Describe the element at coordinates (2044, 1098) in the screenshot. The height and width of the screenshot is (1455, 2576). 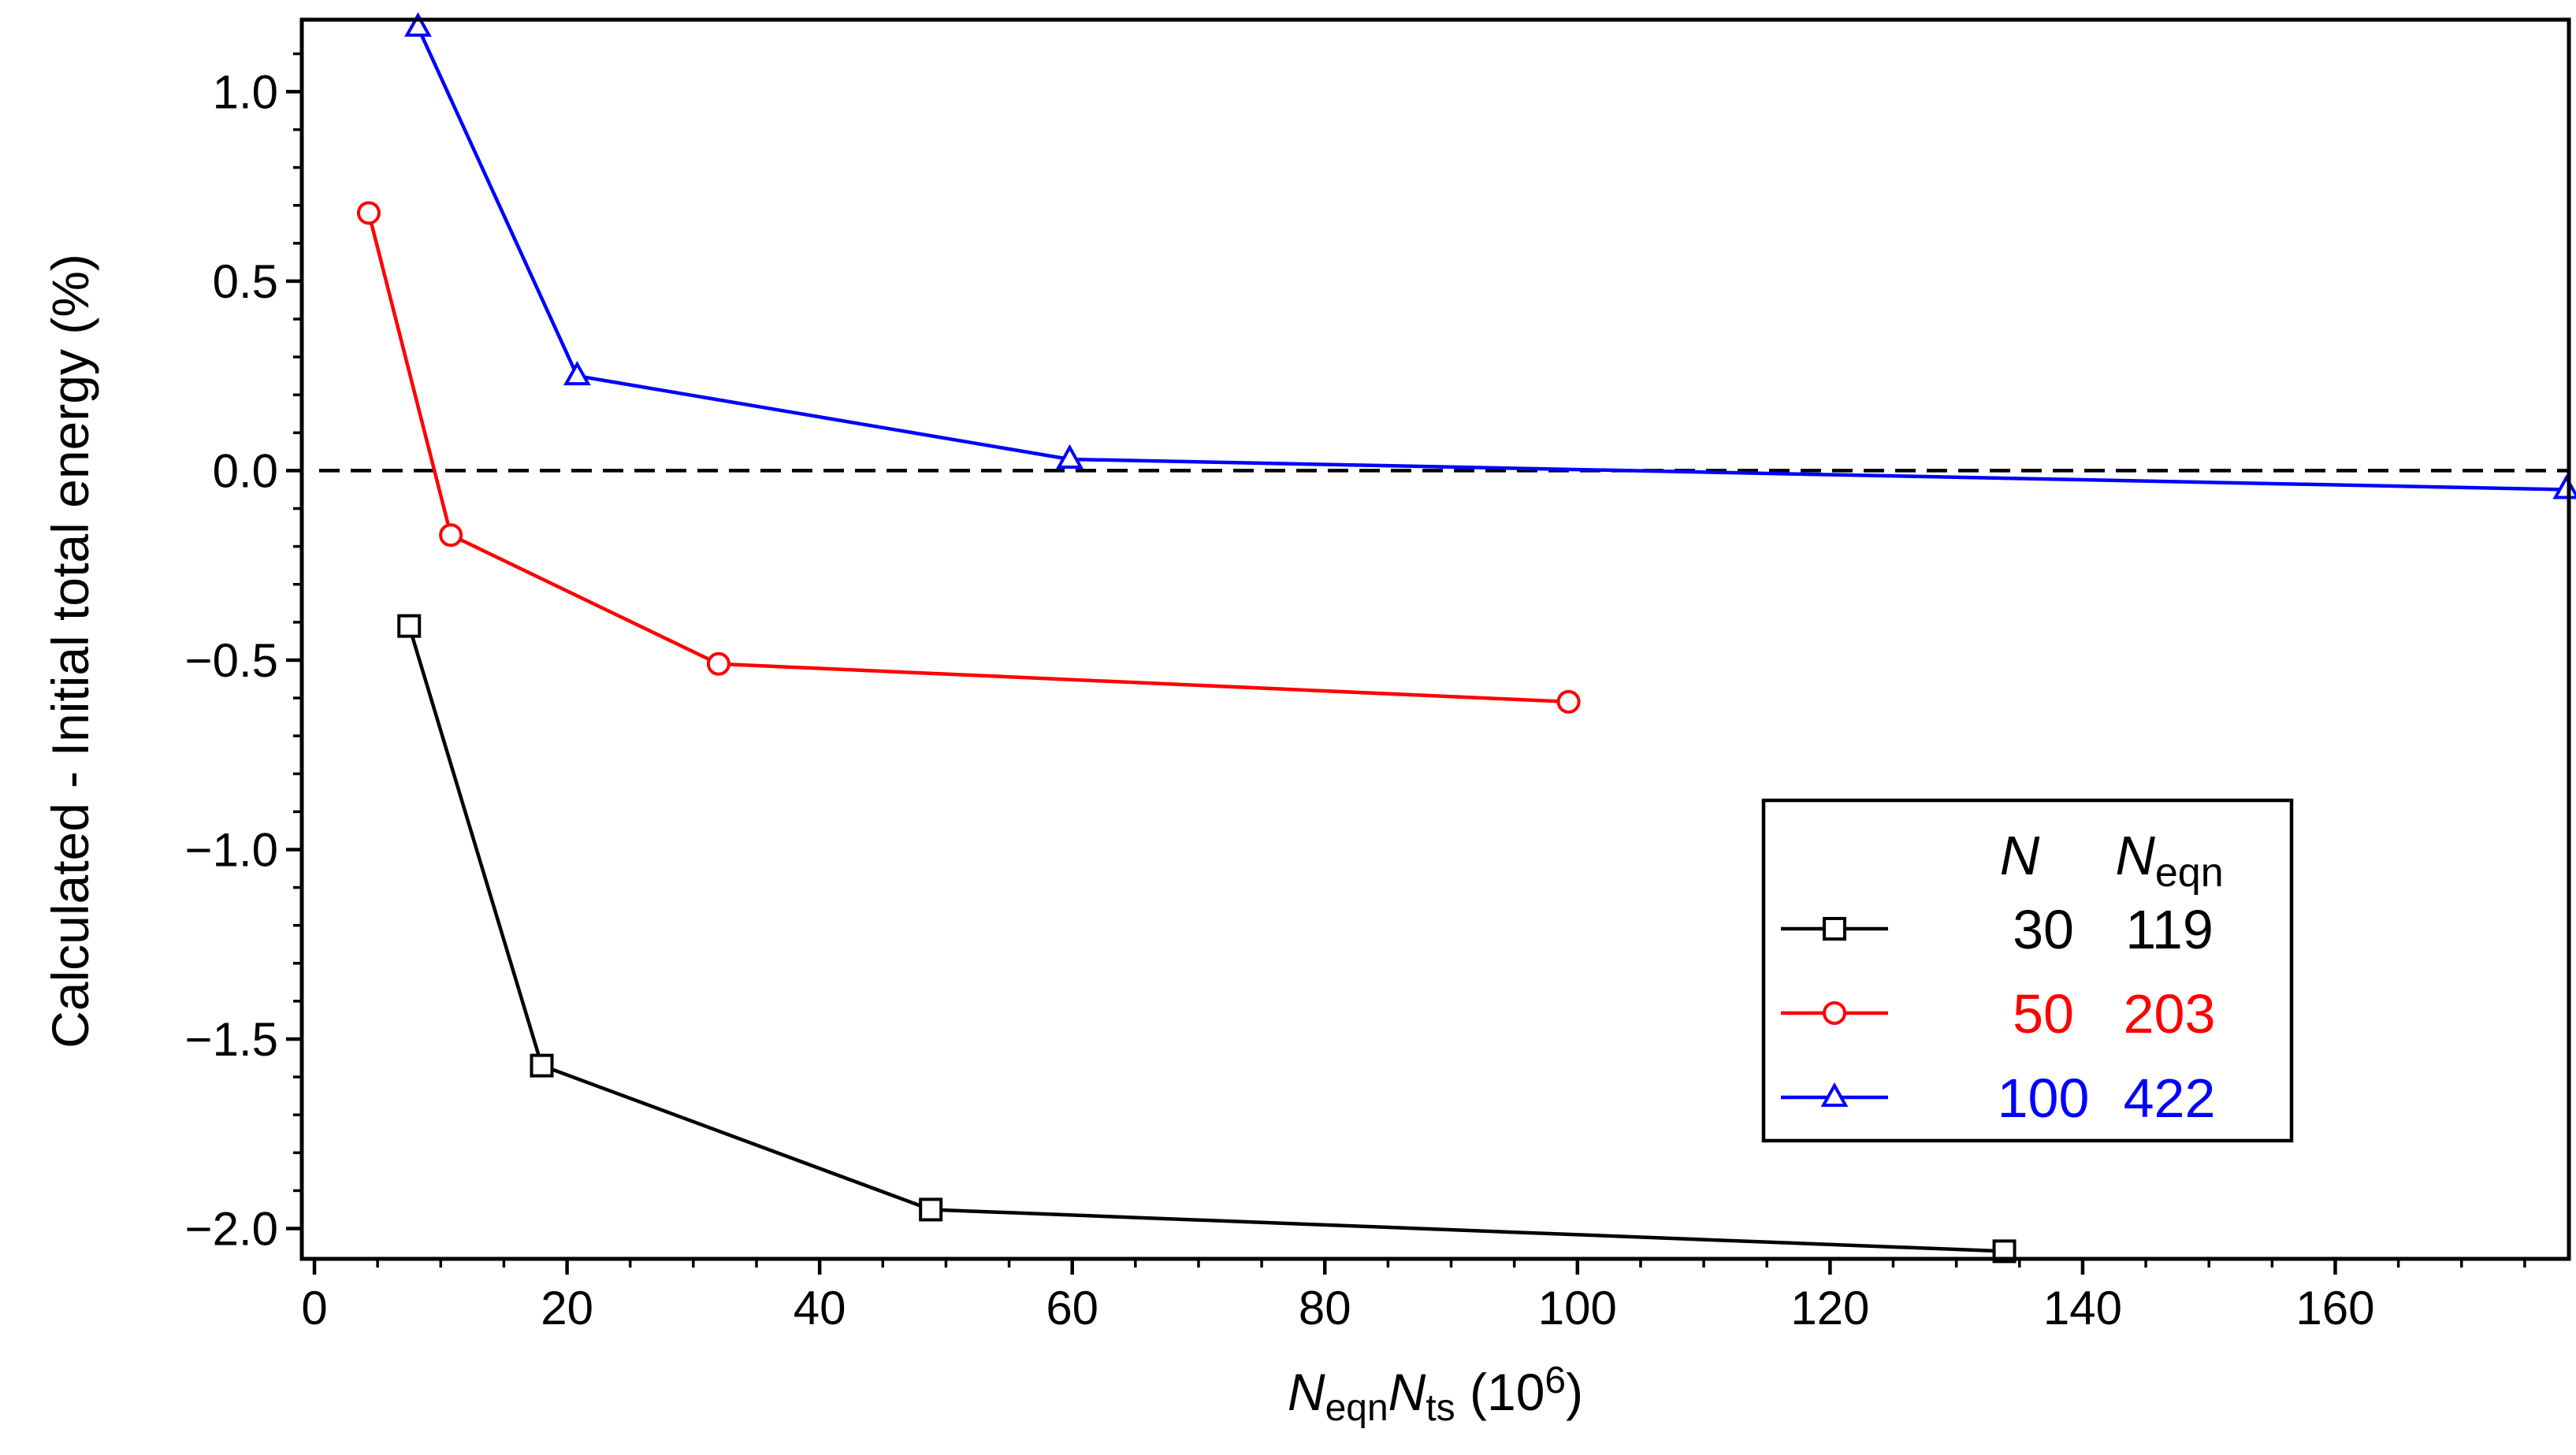
I see `legend-n-value: 100` at that location.